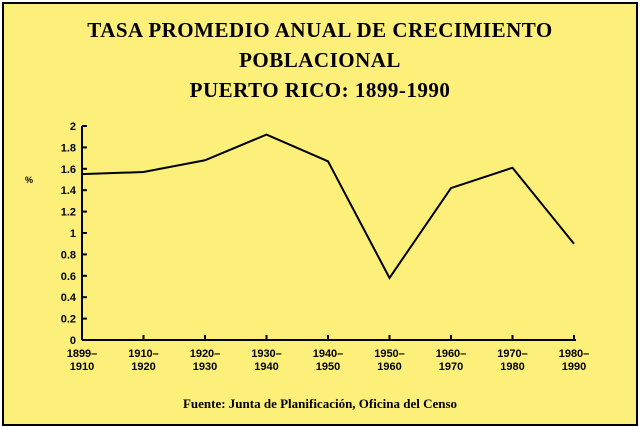 This screenshot has height=428, width=640. What do you see at coordinates (73, 127) in the screenshot?
I see `y-tick-label: 2` at bounding box center [73, 127].